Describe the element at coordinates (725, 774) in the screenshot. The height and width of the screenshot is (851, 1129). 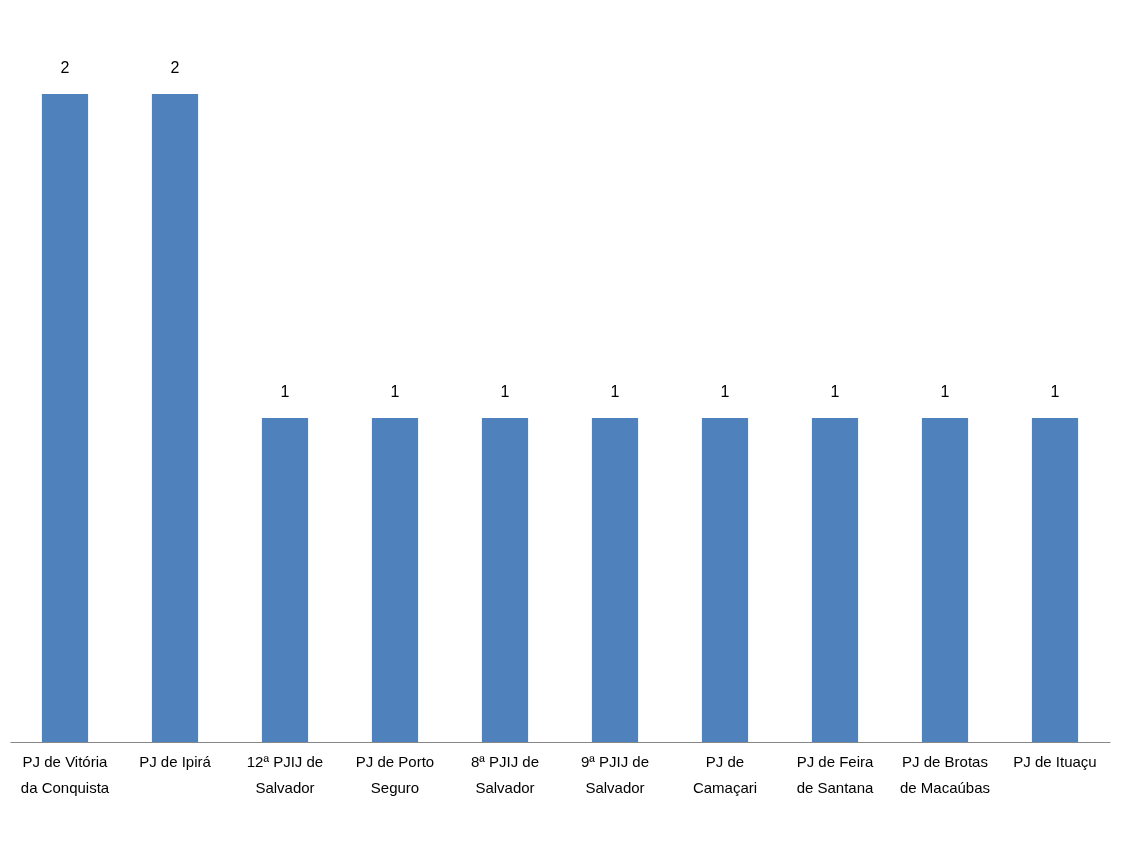
I see `x-tick-label: PJ de Camaçari` at that location.